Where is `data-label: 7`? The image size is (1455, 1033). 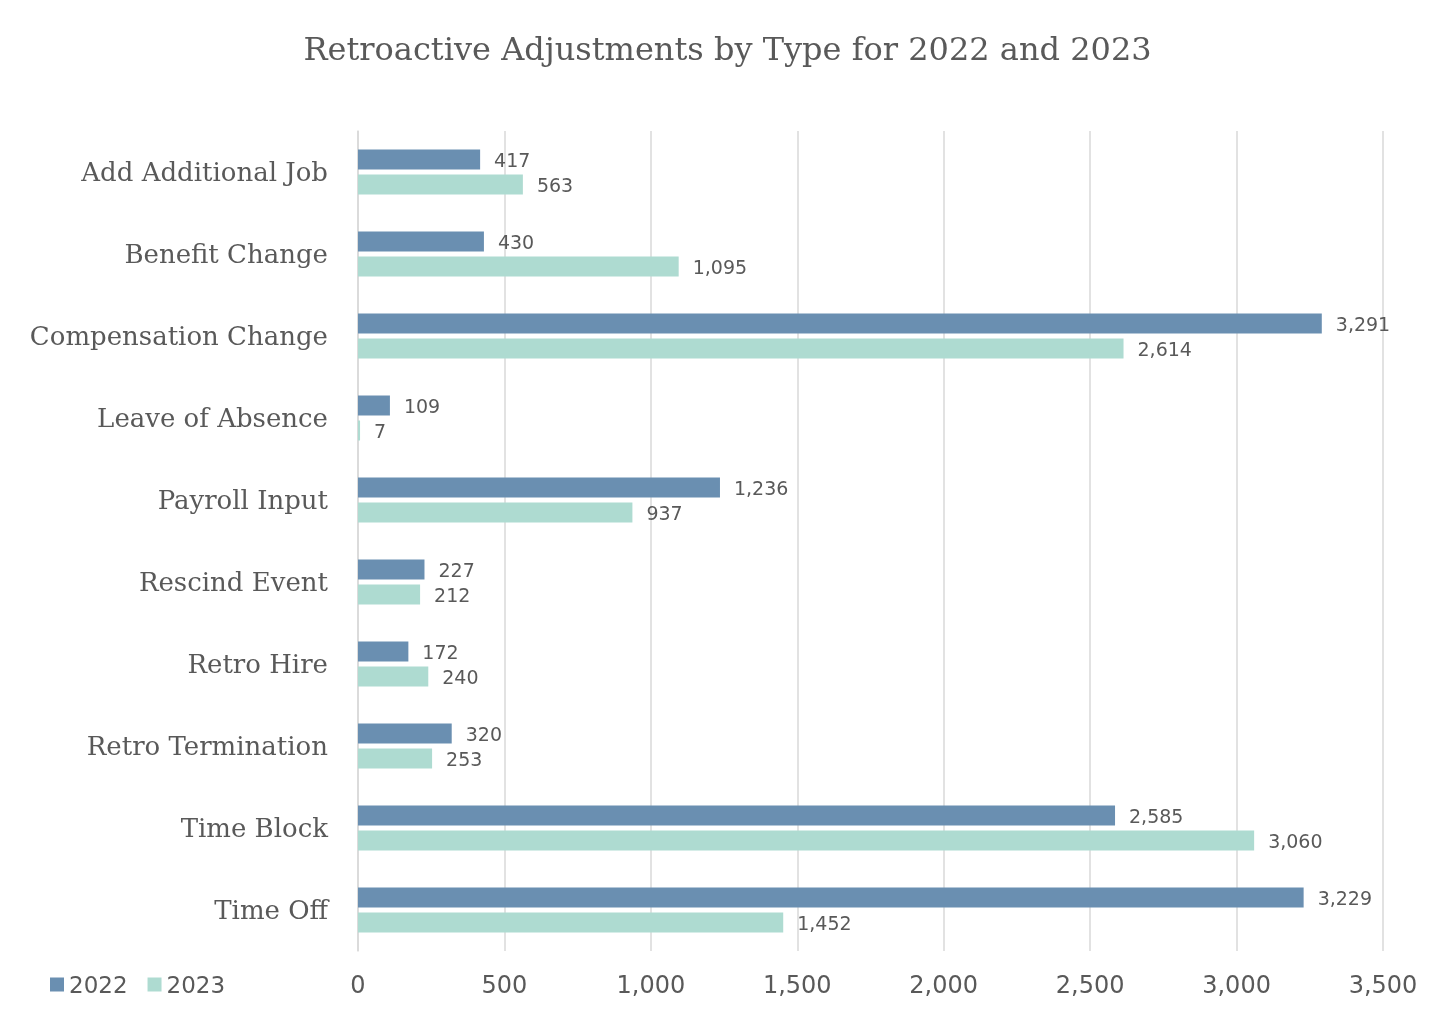
data-label: 7 is located at coordinates (380, 430).